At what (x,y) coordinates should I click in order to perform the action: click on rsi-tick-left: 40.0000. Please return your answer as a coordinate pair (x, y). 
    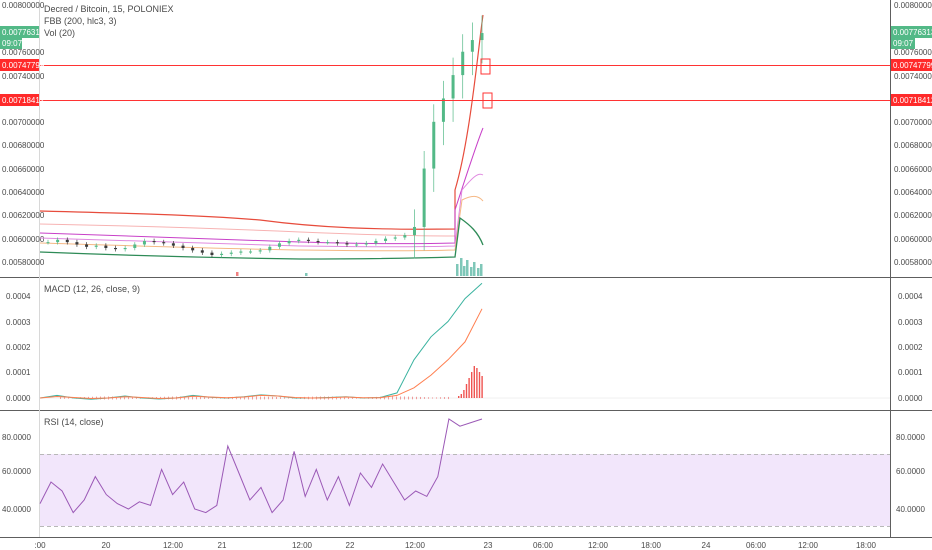
    Looking at the image, I should click on (16, 509).